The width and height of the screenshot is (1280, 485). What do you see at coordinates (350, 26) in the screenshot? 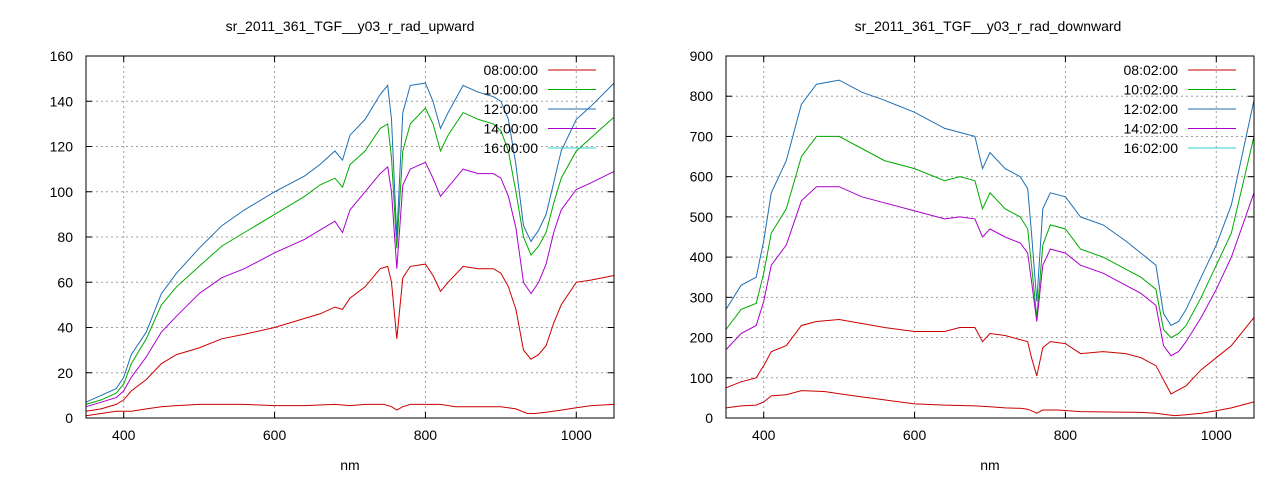
I see `chart-title: sr_2011_361_TGF__y03_r_rad_upward` at bounding box center [350, 26].